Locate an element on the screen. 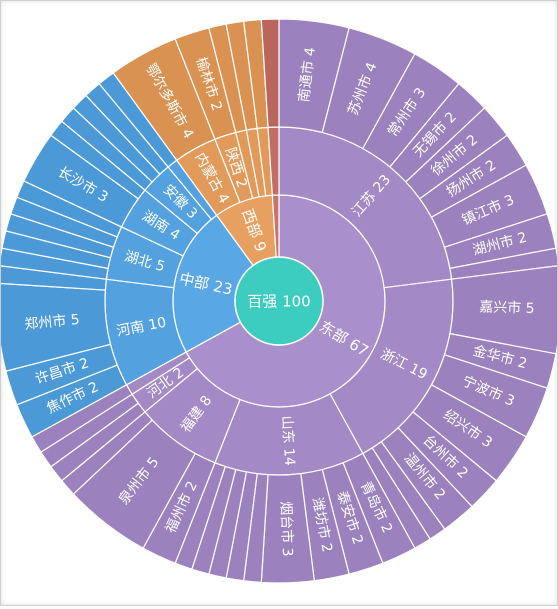  center-node is located at coordinates (279, 301).